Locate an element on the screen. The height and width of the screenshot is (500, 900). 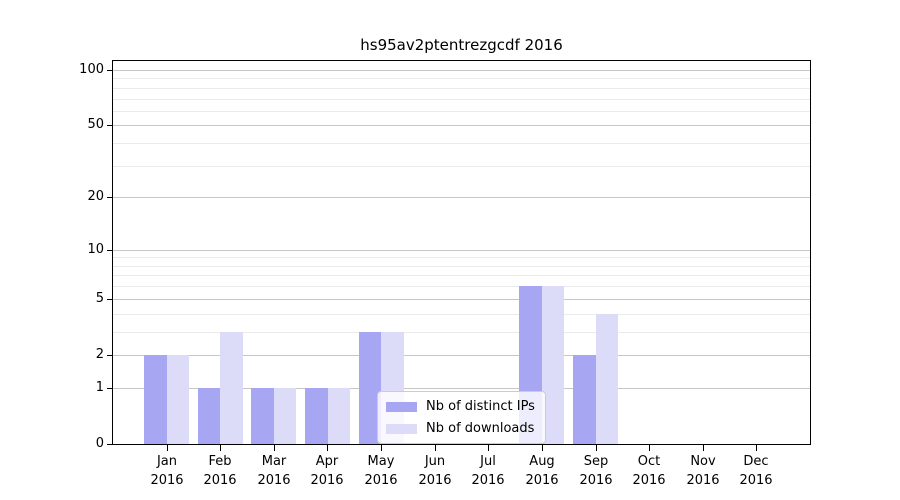
y-axis-label: 10 is located at coordinates (95, 249).